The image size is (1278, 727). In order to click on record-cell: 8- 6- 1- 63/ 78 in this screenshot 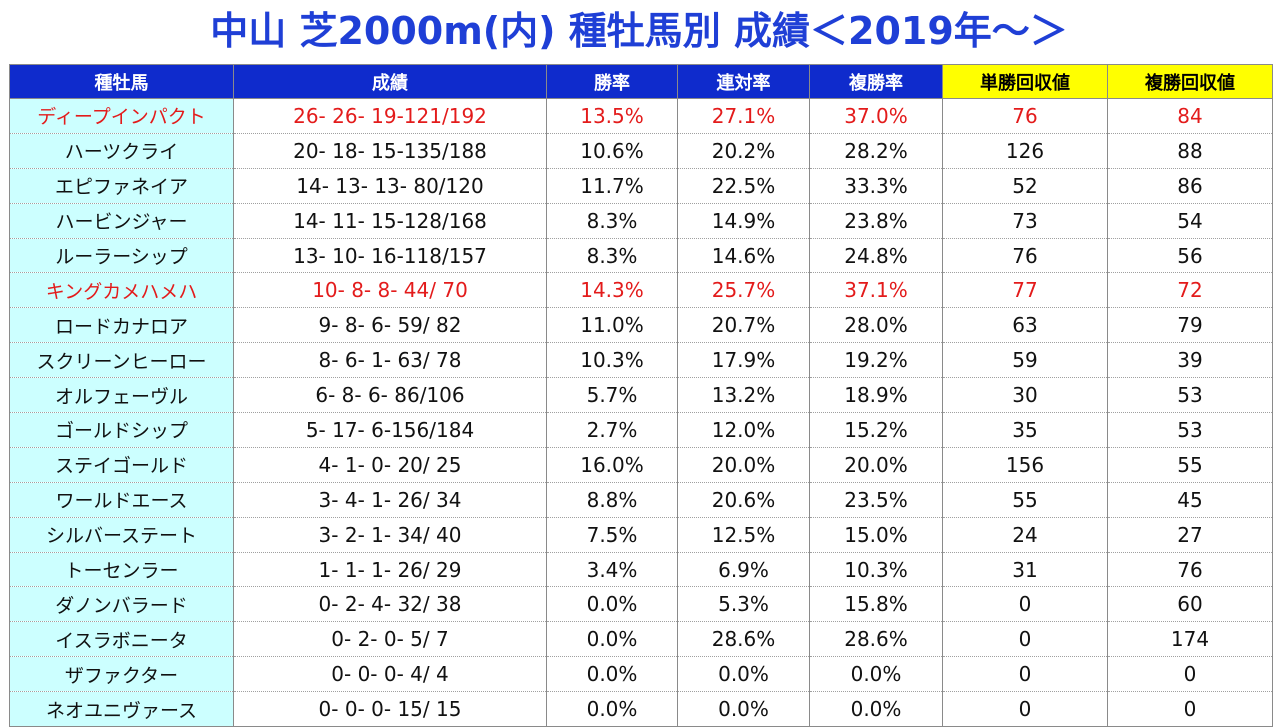, I will do `click(390, 360)`.